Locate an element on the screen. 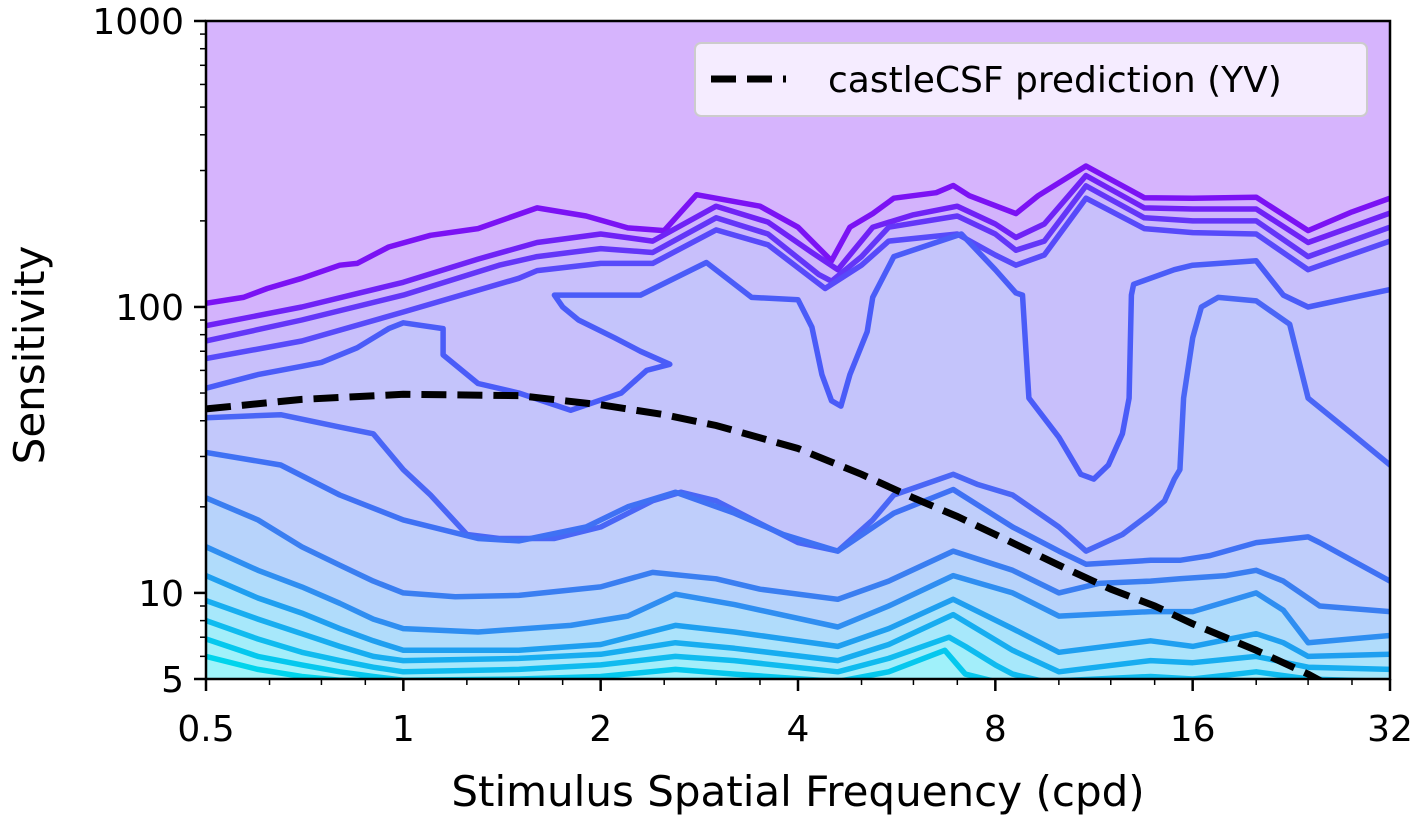 The height and width of the screenshot is (821, 1422). legend: castleCSF prediction (YV) is located at coordinates (1031, 79).